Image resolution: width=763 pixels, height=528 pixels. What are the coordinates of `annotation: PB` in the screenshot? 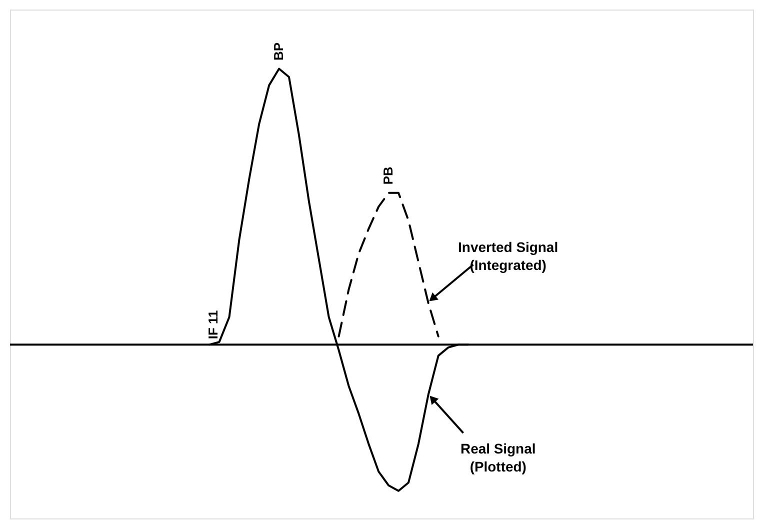 It's located at (388, 175).